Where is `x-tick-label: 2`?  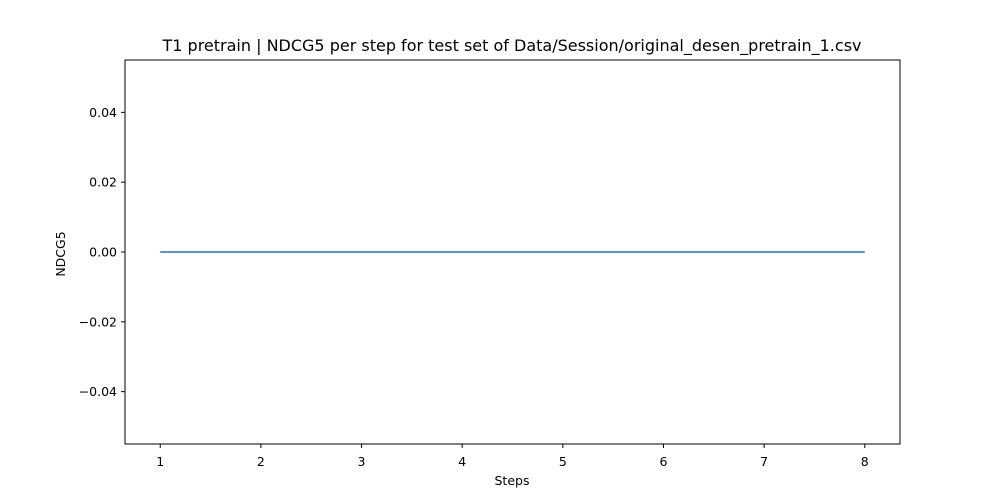 x-tick-label: 2 is located at coordinates (261, 461).